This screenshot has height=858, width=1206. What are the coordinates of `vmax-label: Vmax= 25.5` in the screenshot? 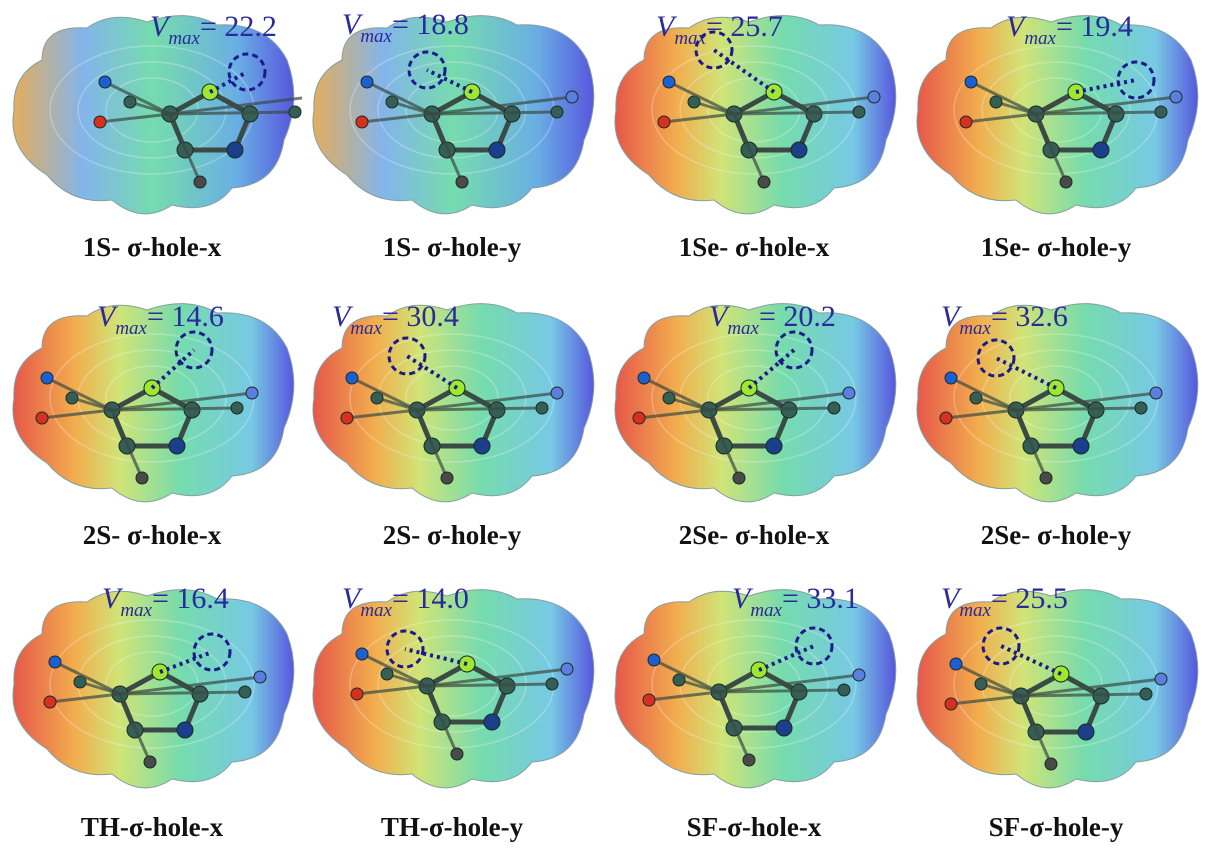 It's located at (1004, 601).